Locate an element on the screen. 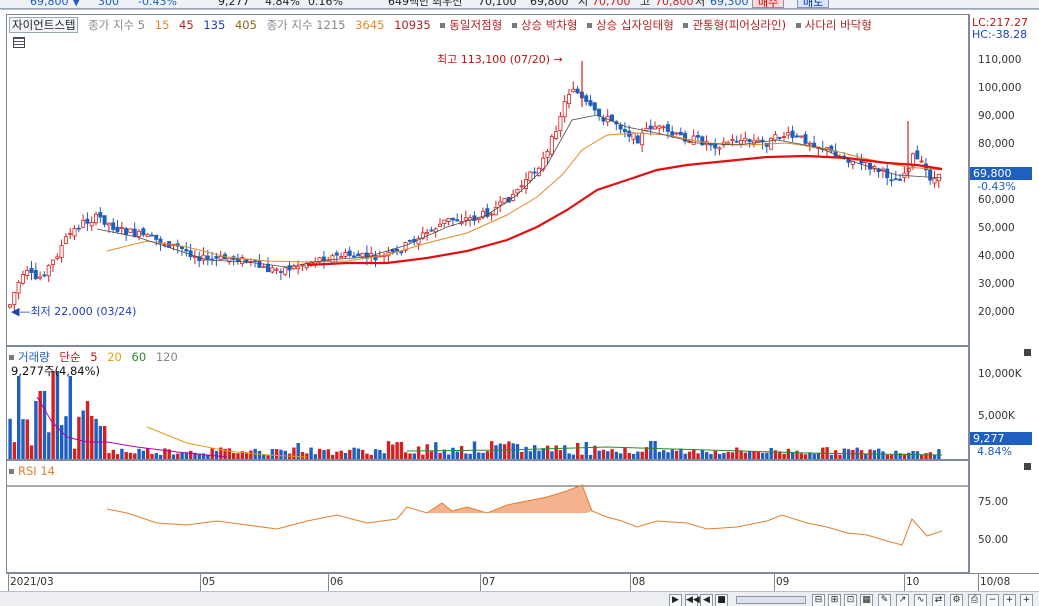 The image size is (1039, 606). plus-icon: + is located at coordinates (1009, 600).